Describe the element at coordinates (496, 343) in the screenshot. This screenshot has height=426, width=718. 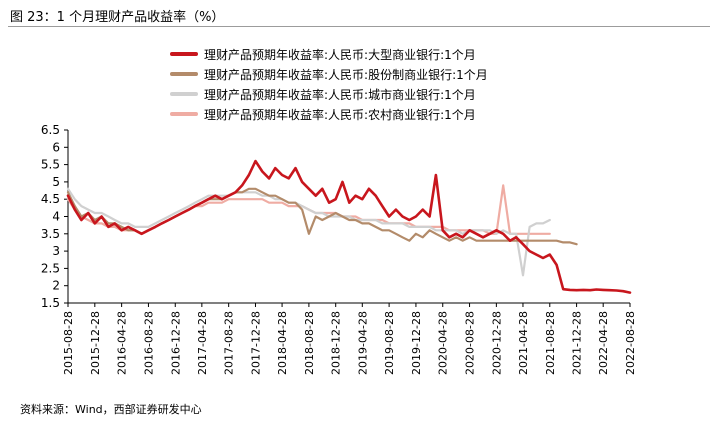
I see `x-tick-label: 2020-12-28` at that location.